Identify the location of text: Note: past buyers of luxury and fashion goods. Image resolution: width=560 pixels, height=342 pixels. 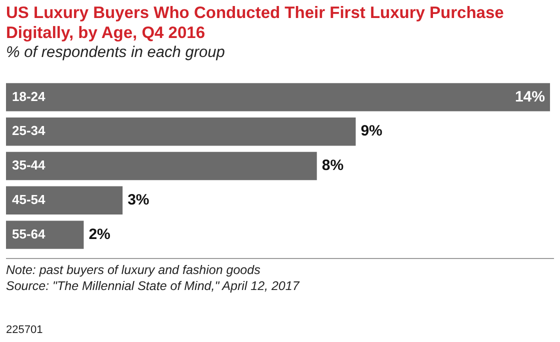
(134, 270).